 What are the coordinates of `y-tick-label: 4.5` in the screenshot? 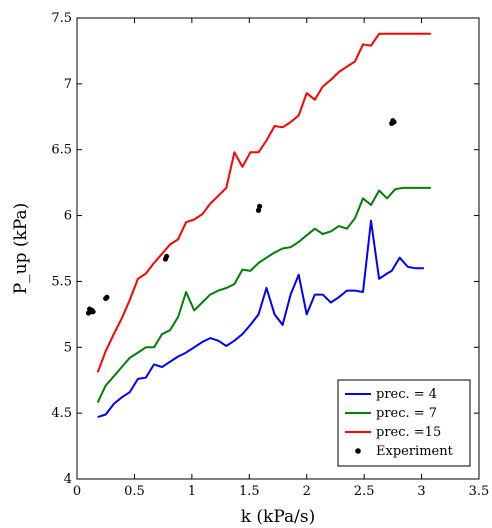 It's located at (61, 413).